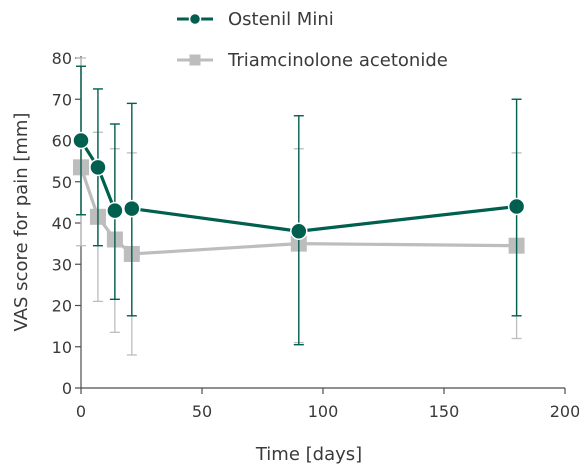 The height and width of the screenshot is (470, 579). I want to click on x-tick-label: 150, so click(444, 411).